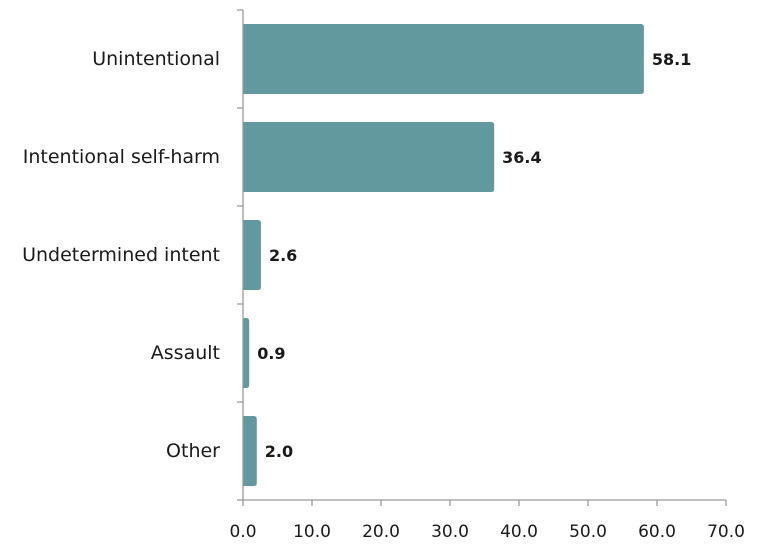 The image size is (760, 550). I want to click on value-label-0: 58.1, so click(671, 59).